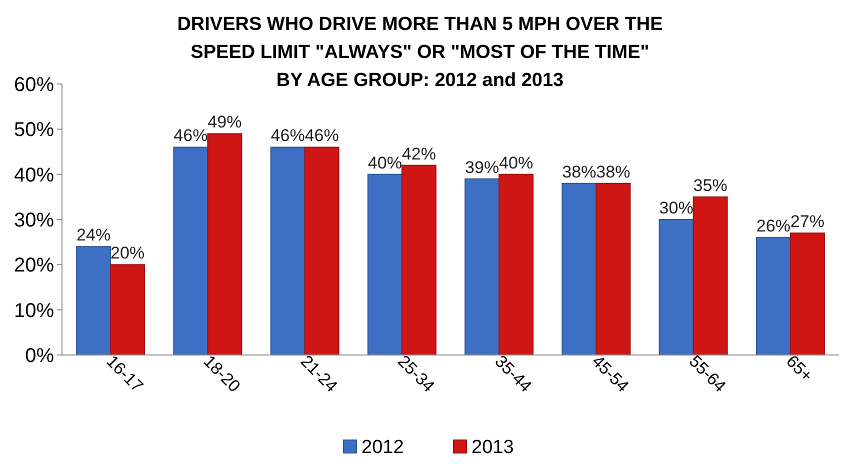 This screenshot has height=464, width=847. I want to click on y-tick-label: 60%, so click(34, 85).